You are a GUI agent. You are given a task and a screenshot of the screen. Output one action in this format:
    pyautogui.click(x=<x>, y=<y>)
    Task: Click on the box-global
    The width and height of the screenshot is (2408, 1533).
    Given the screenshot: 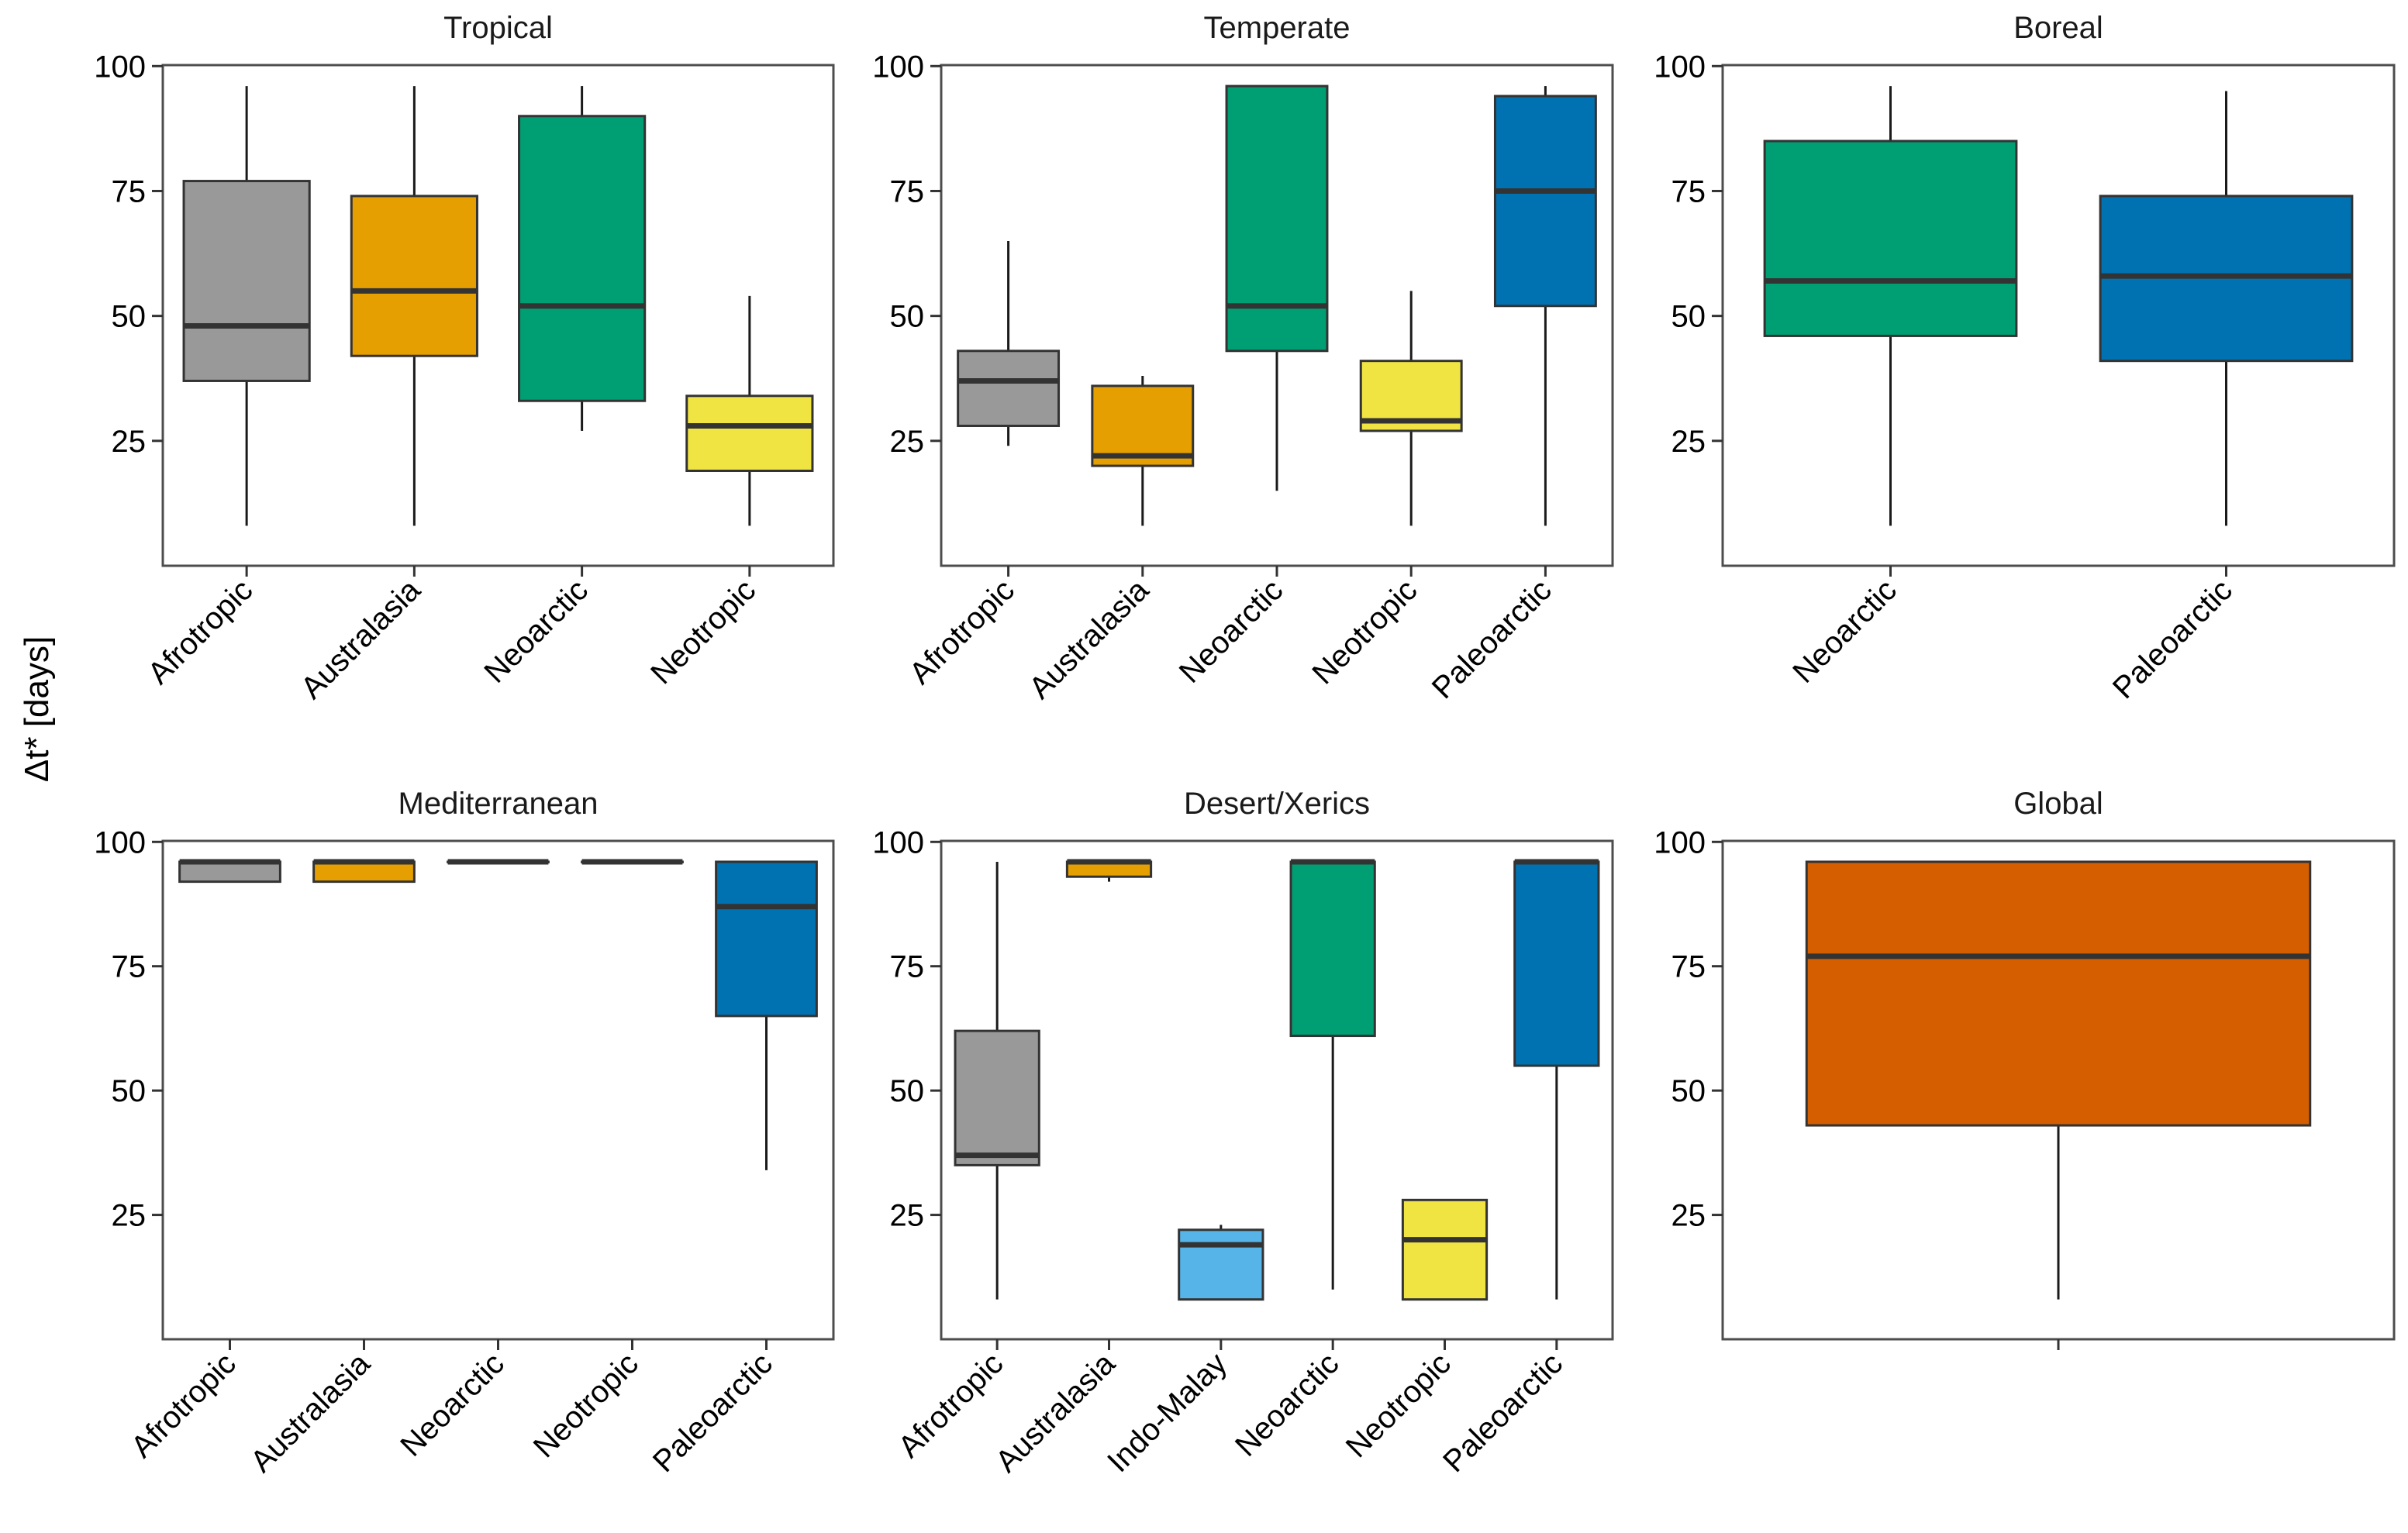 What is the action you would take?
    pyautogui.click(x=2058, y=1080)
    